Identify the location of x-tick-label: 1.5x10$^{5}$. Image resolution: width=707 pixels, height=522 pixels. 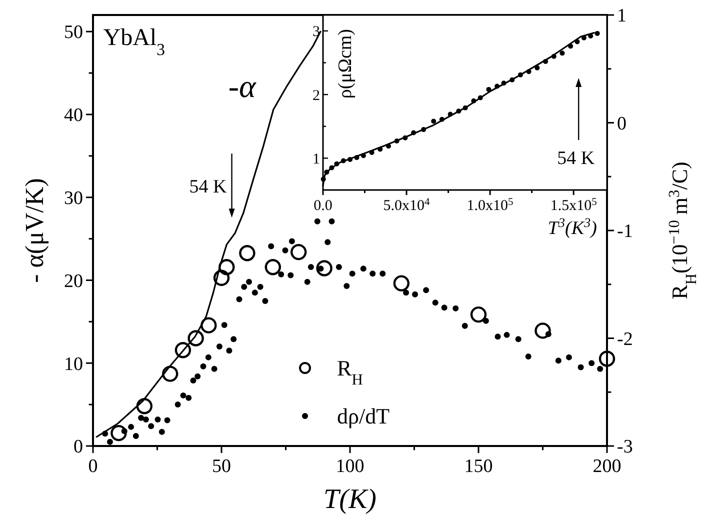
(573, 205).